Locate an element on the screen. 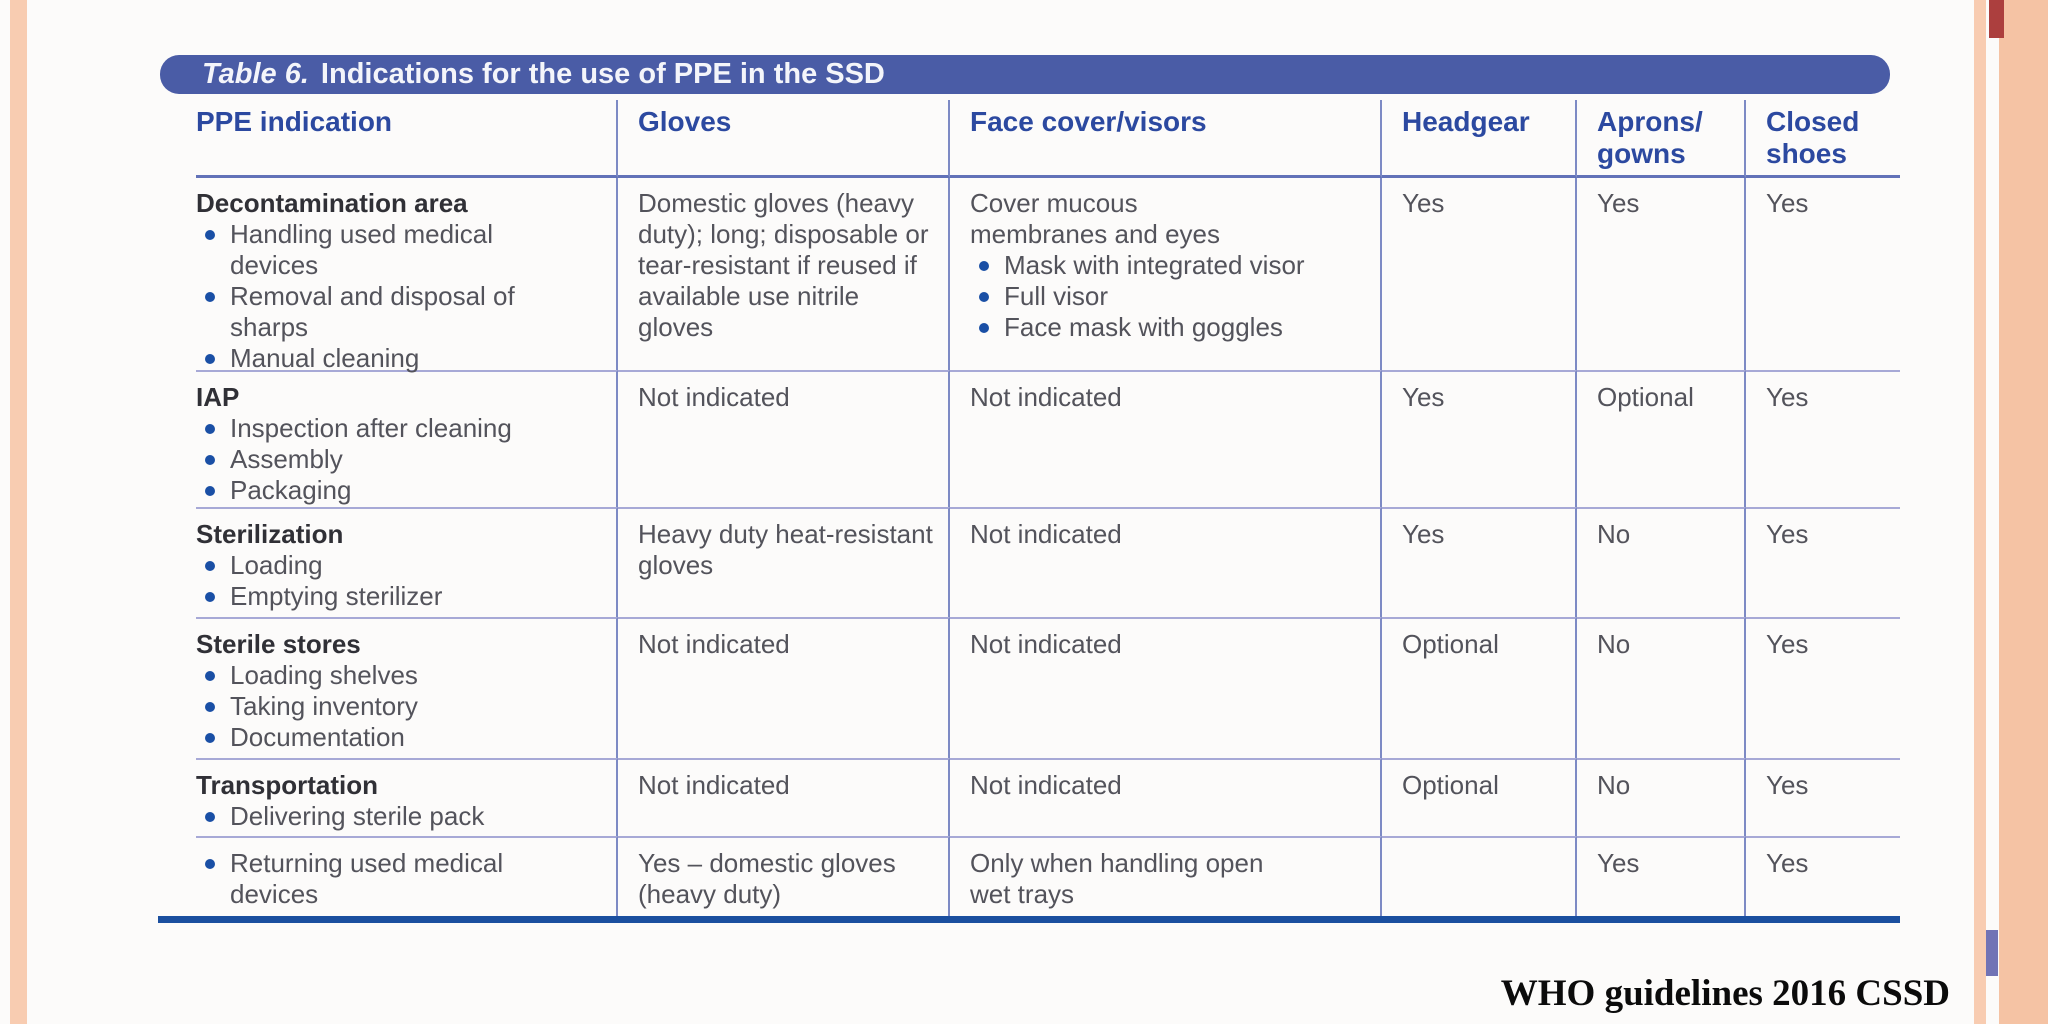  bullet-item: Documentation is located at coordinates (389, 737).